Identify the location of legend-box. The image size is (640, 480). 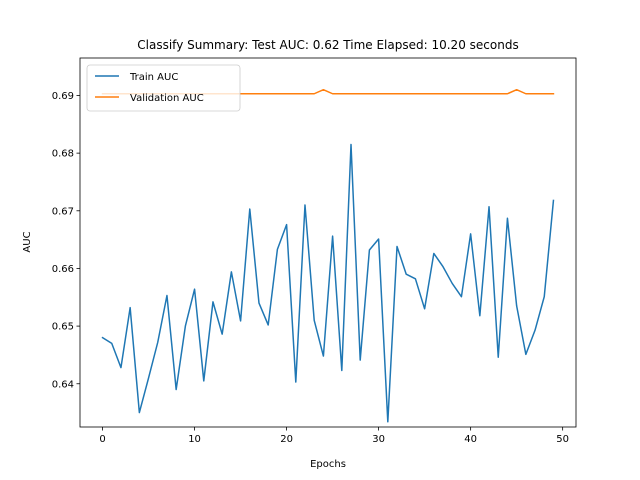
(163, 88).